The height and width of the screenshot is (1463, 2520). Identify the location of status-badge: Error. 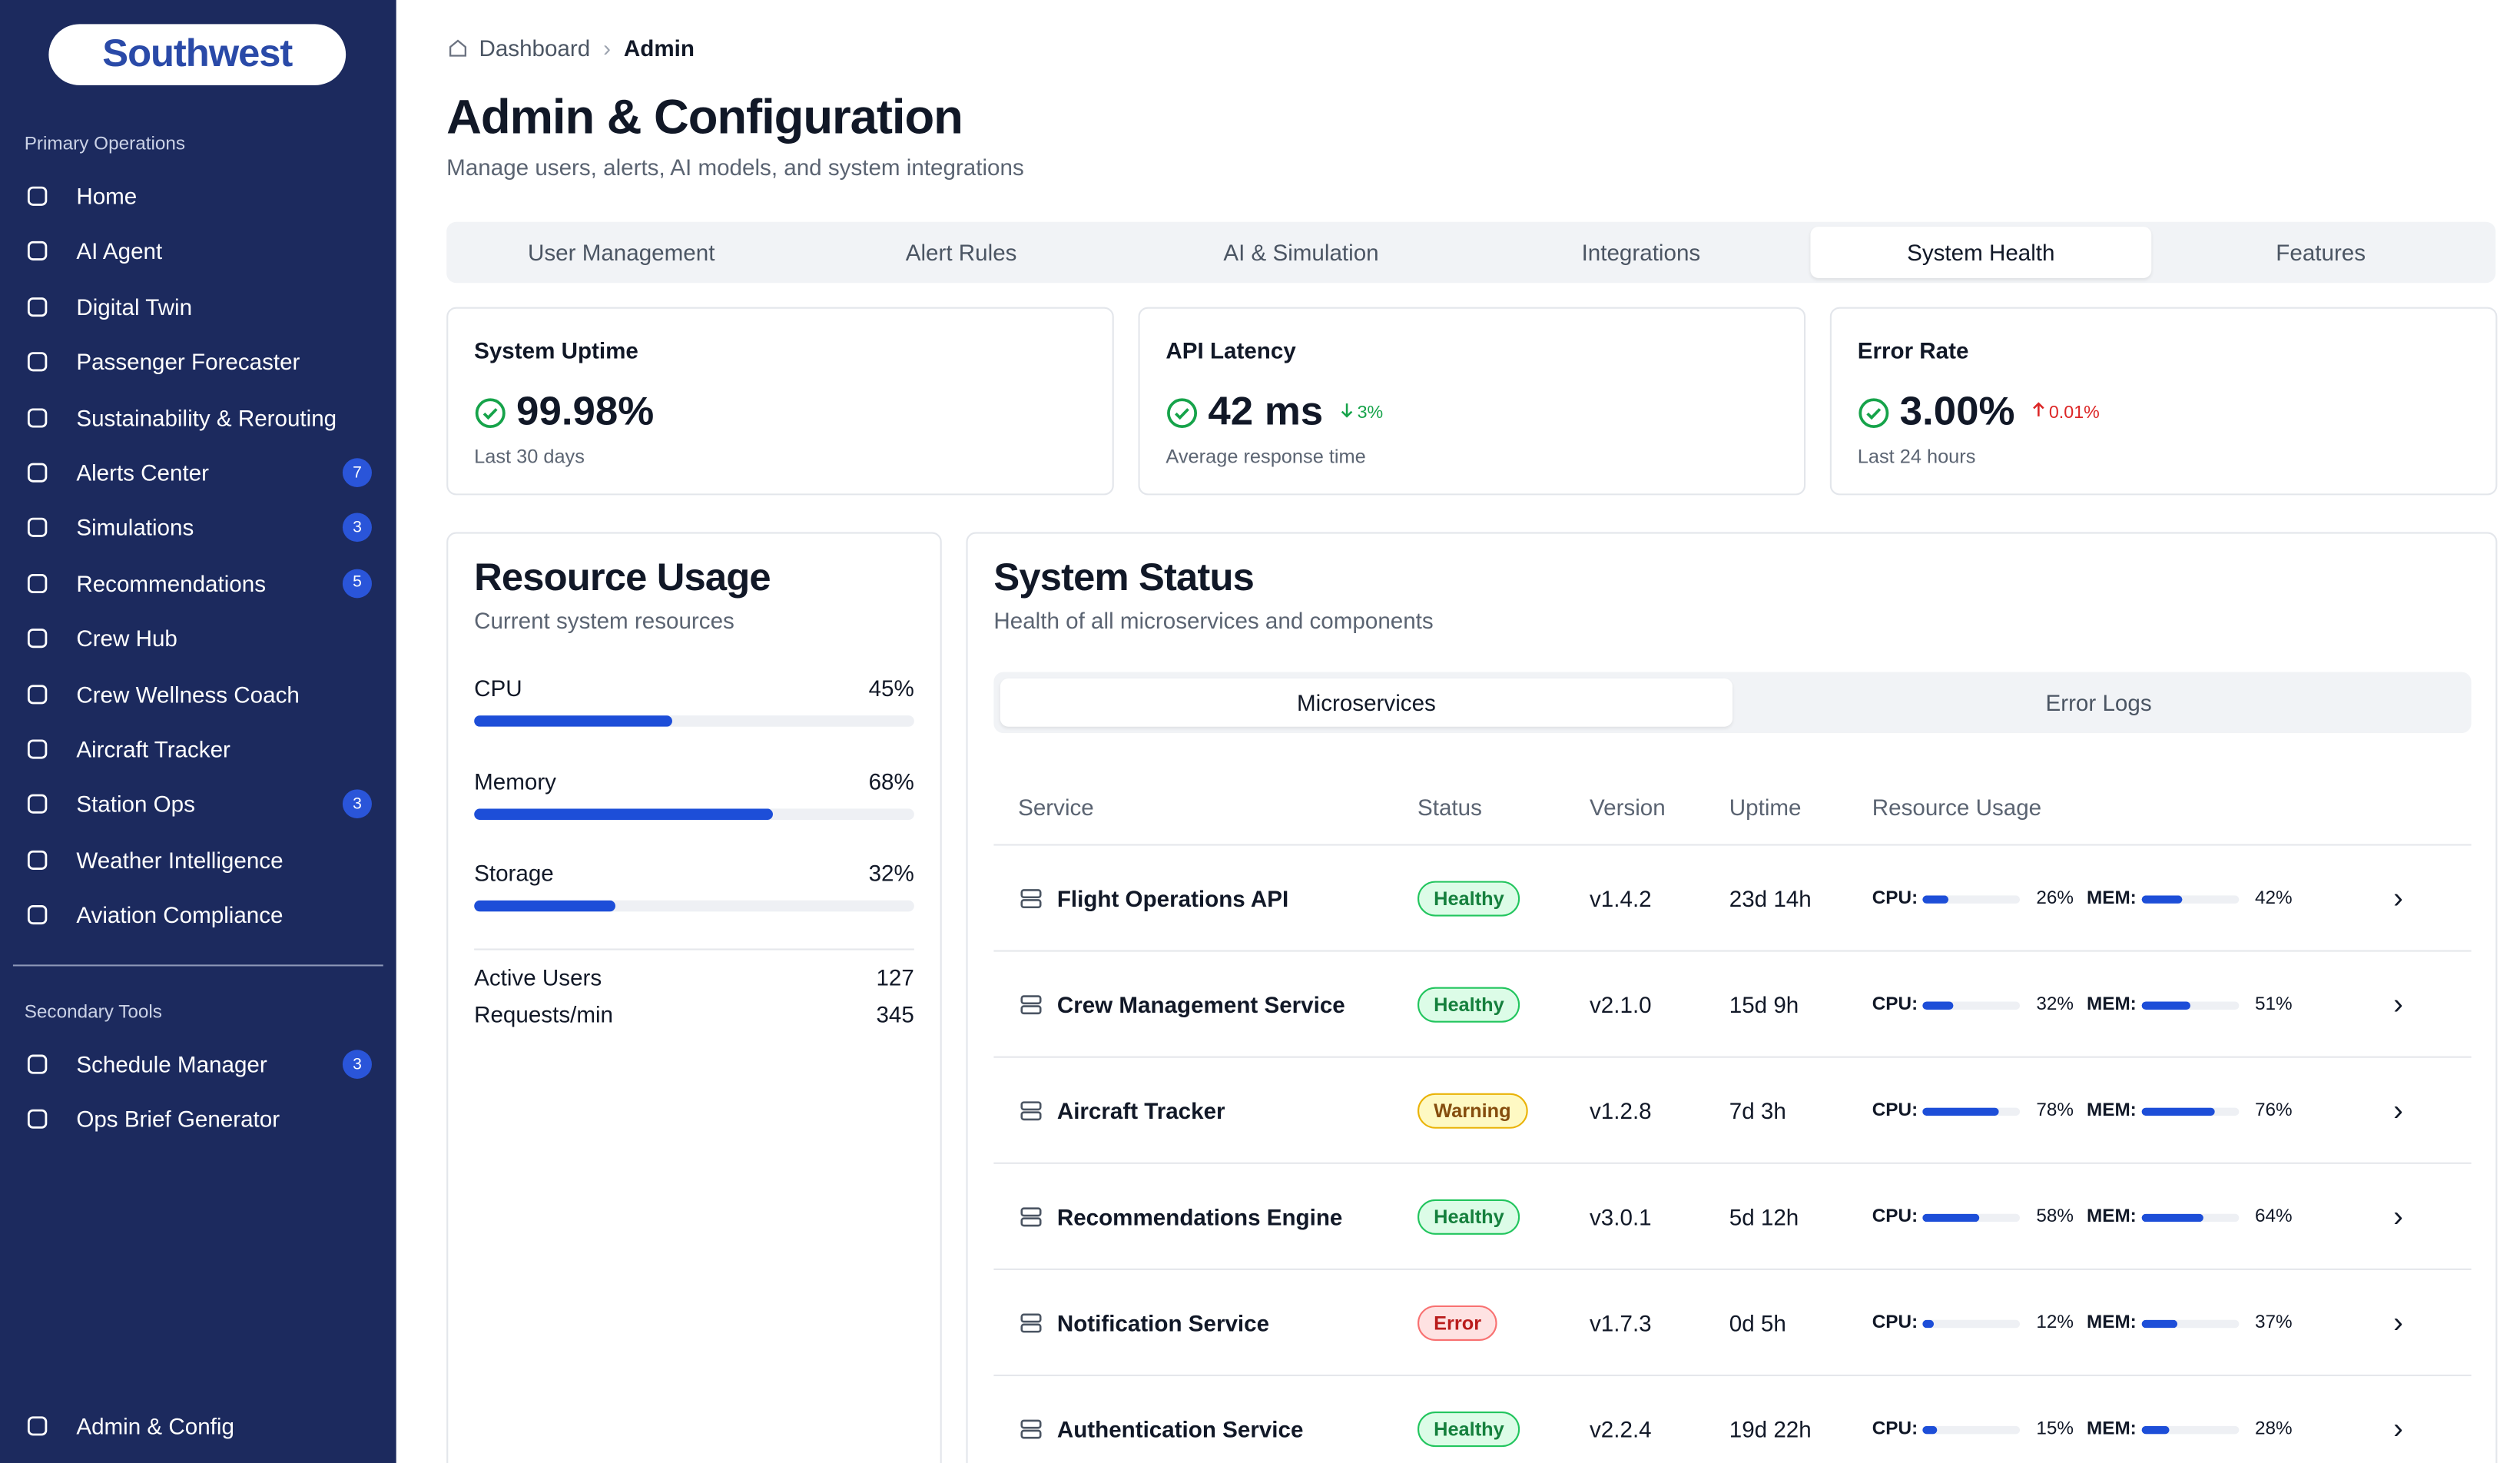
(1457, 1323).